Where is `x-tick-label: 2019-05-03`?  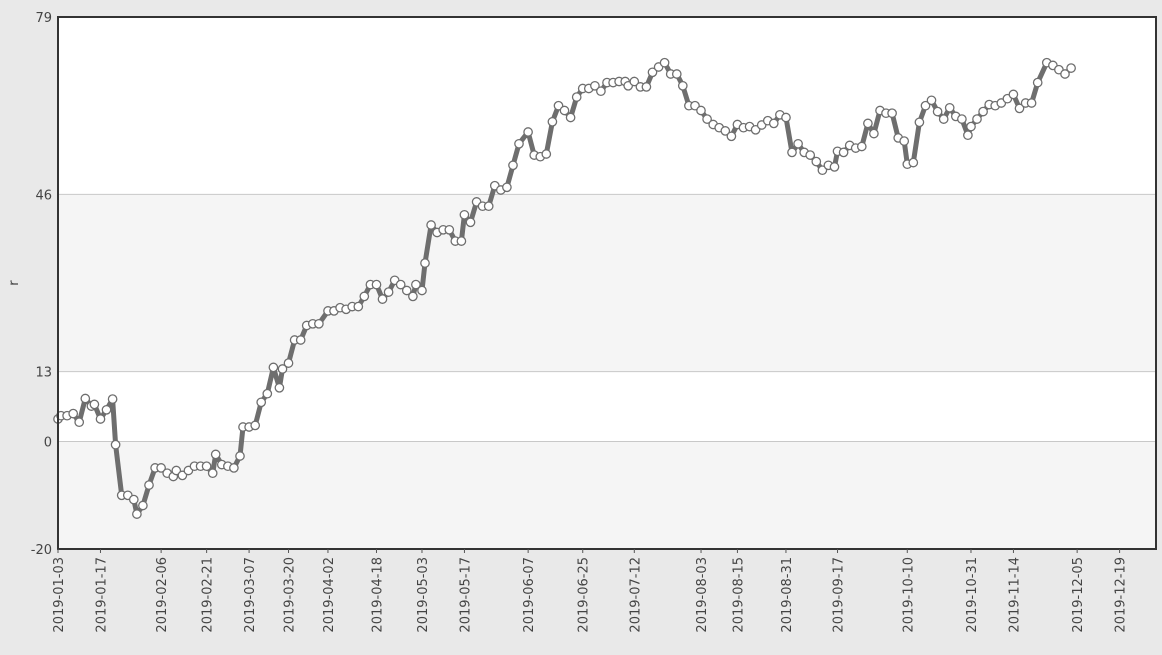 x-tick-label: 2019-05-03 is located at coordinates (423, 595).